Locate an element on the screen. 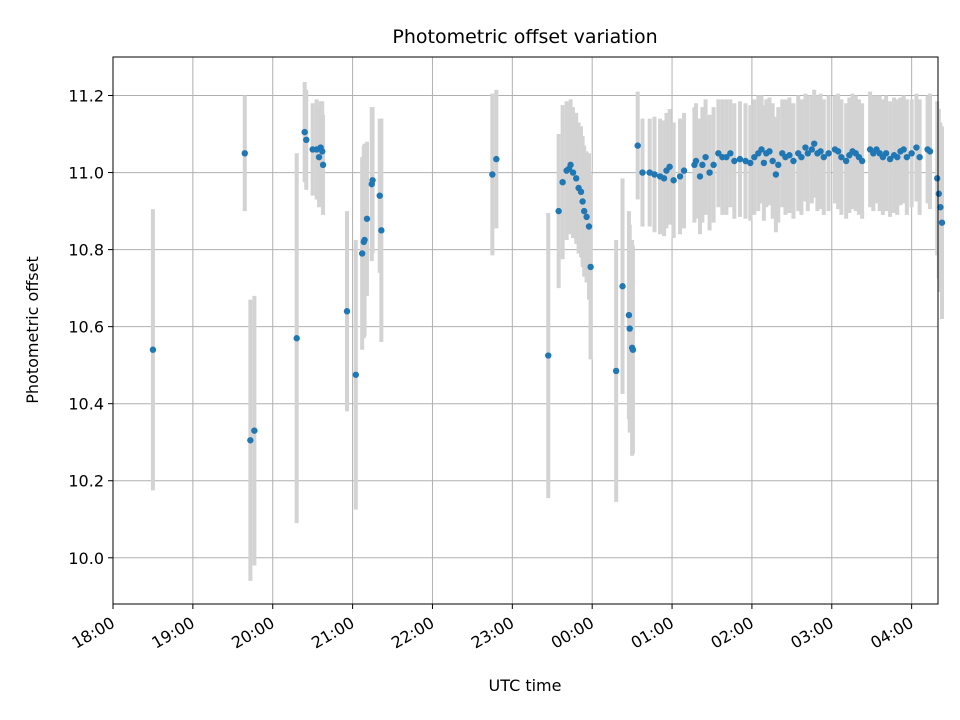 This screenshot has width=960, height=720. y-tick-label: 10.4 is located at coordinates (86, 404).